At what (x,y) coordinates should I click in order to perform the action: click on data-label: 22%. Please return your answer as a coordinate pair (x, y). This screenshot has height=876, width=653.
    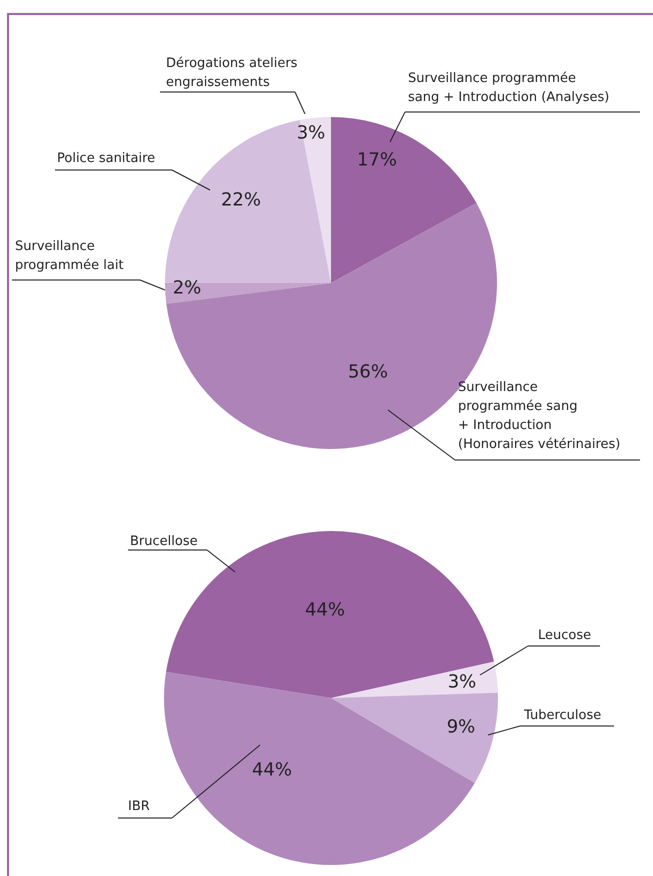
    Looking at the image, I should click on (241, 200).